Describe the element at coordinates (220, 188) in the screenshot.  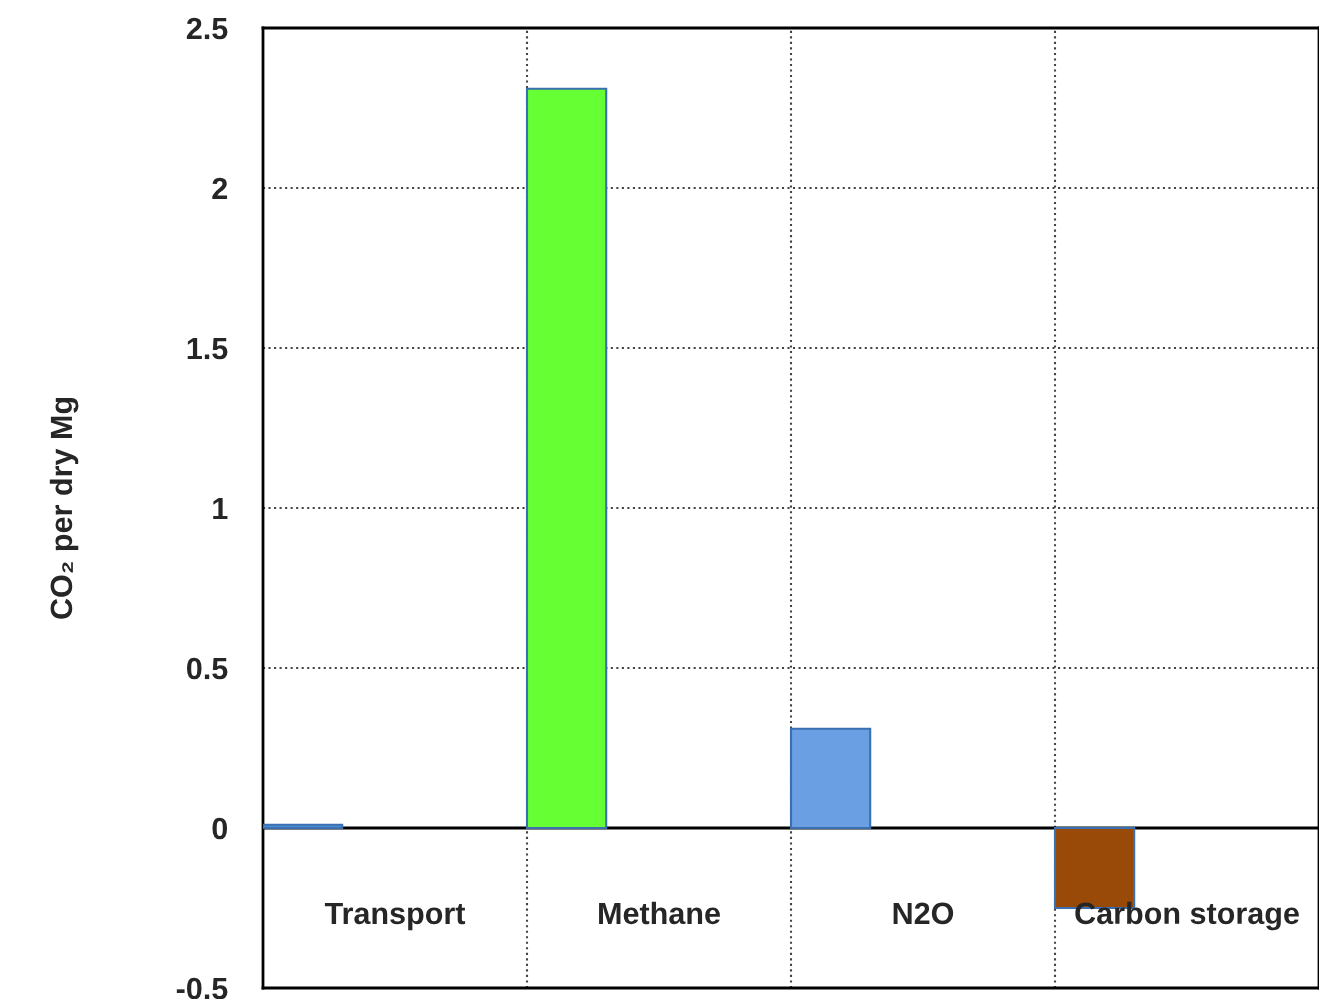
I see `y-tick-label: 2` at that location.